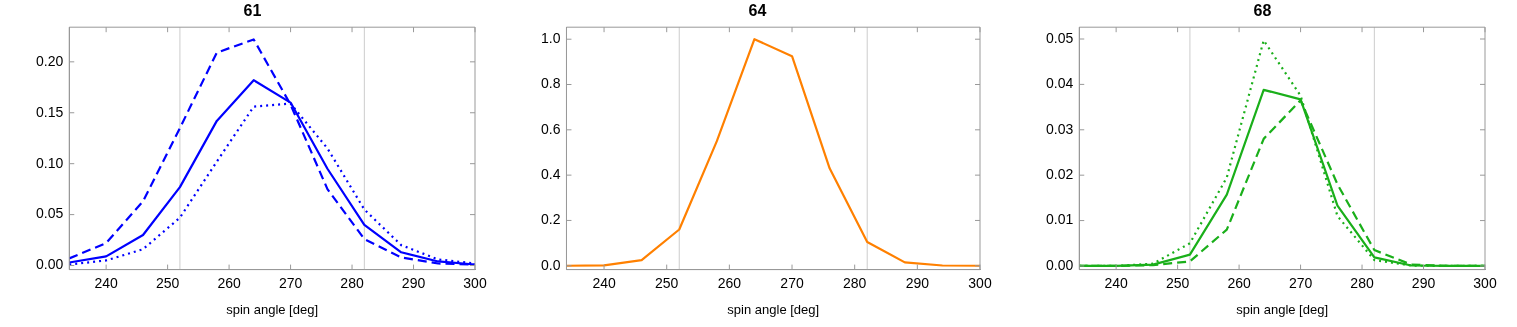 The image size is (1517, 327). I want to click on chart-title: 68, so click(1262, 11).